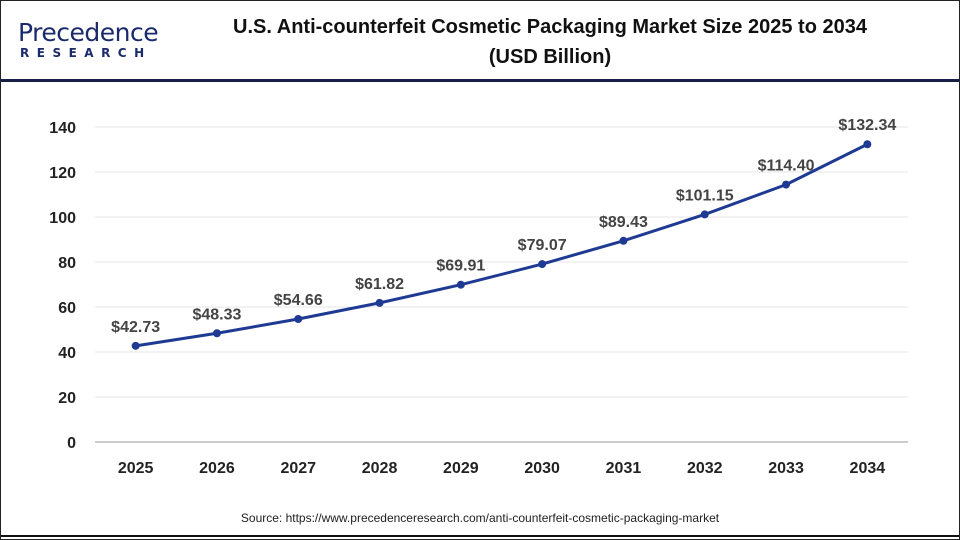  Describe the element at coordinates (135, 327) in the screenshot. I see `data-label: $42.73` at that location.